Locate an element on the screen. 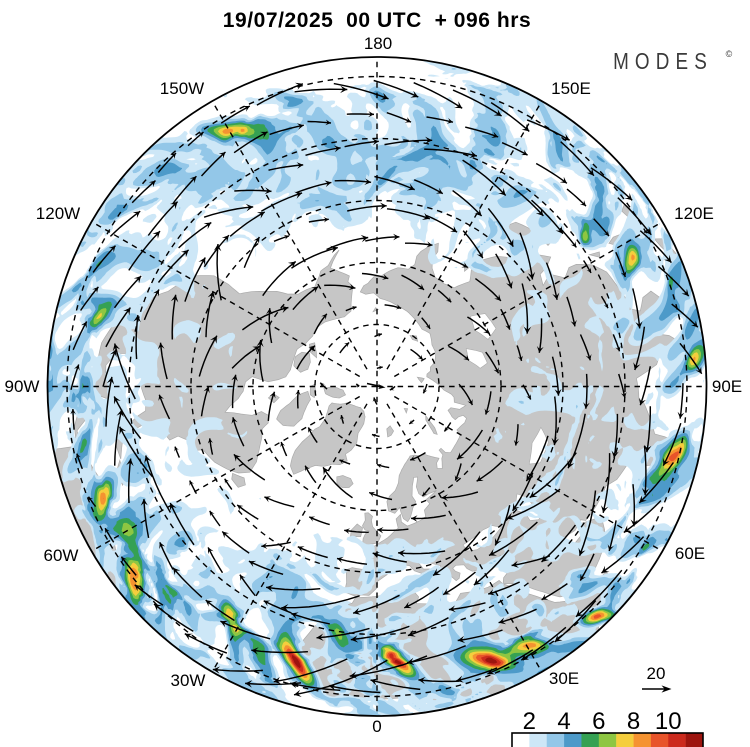  longitude-label-90e: 90E is located at coordinates (727, 386).